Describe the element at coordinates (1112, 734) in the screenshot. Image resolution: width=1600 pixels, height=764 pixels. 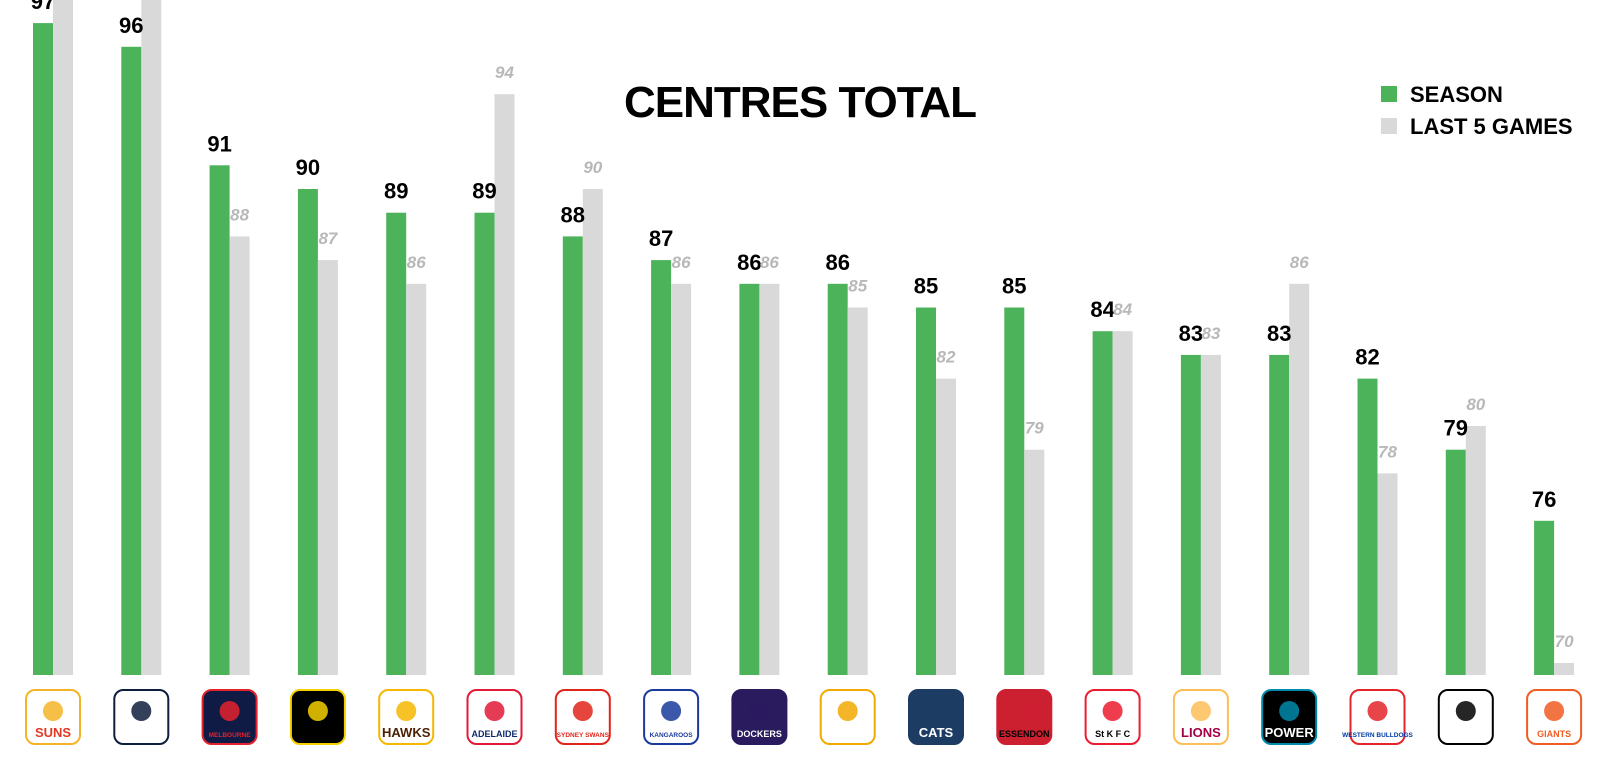
I see `saints-logo-text: St K F C` at that location.